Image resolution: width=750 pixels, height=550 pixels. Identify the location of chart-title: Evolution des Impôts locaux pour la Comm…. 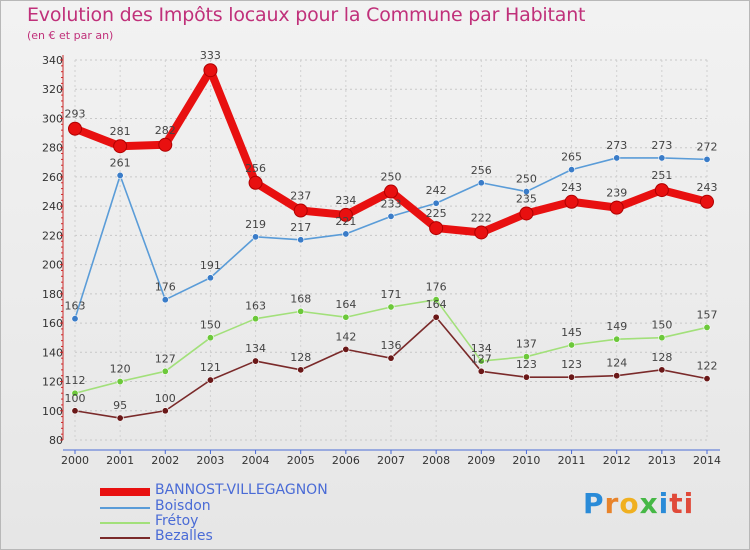
(306, 15).